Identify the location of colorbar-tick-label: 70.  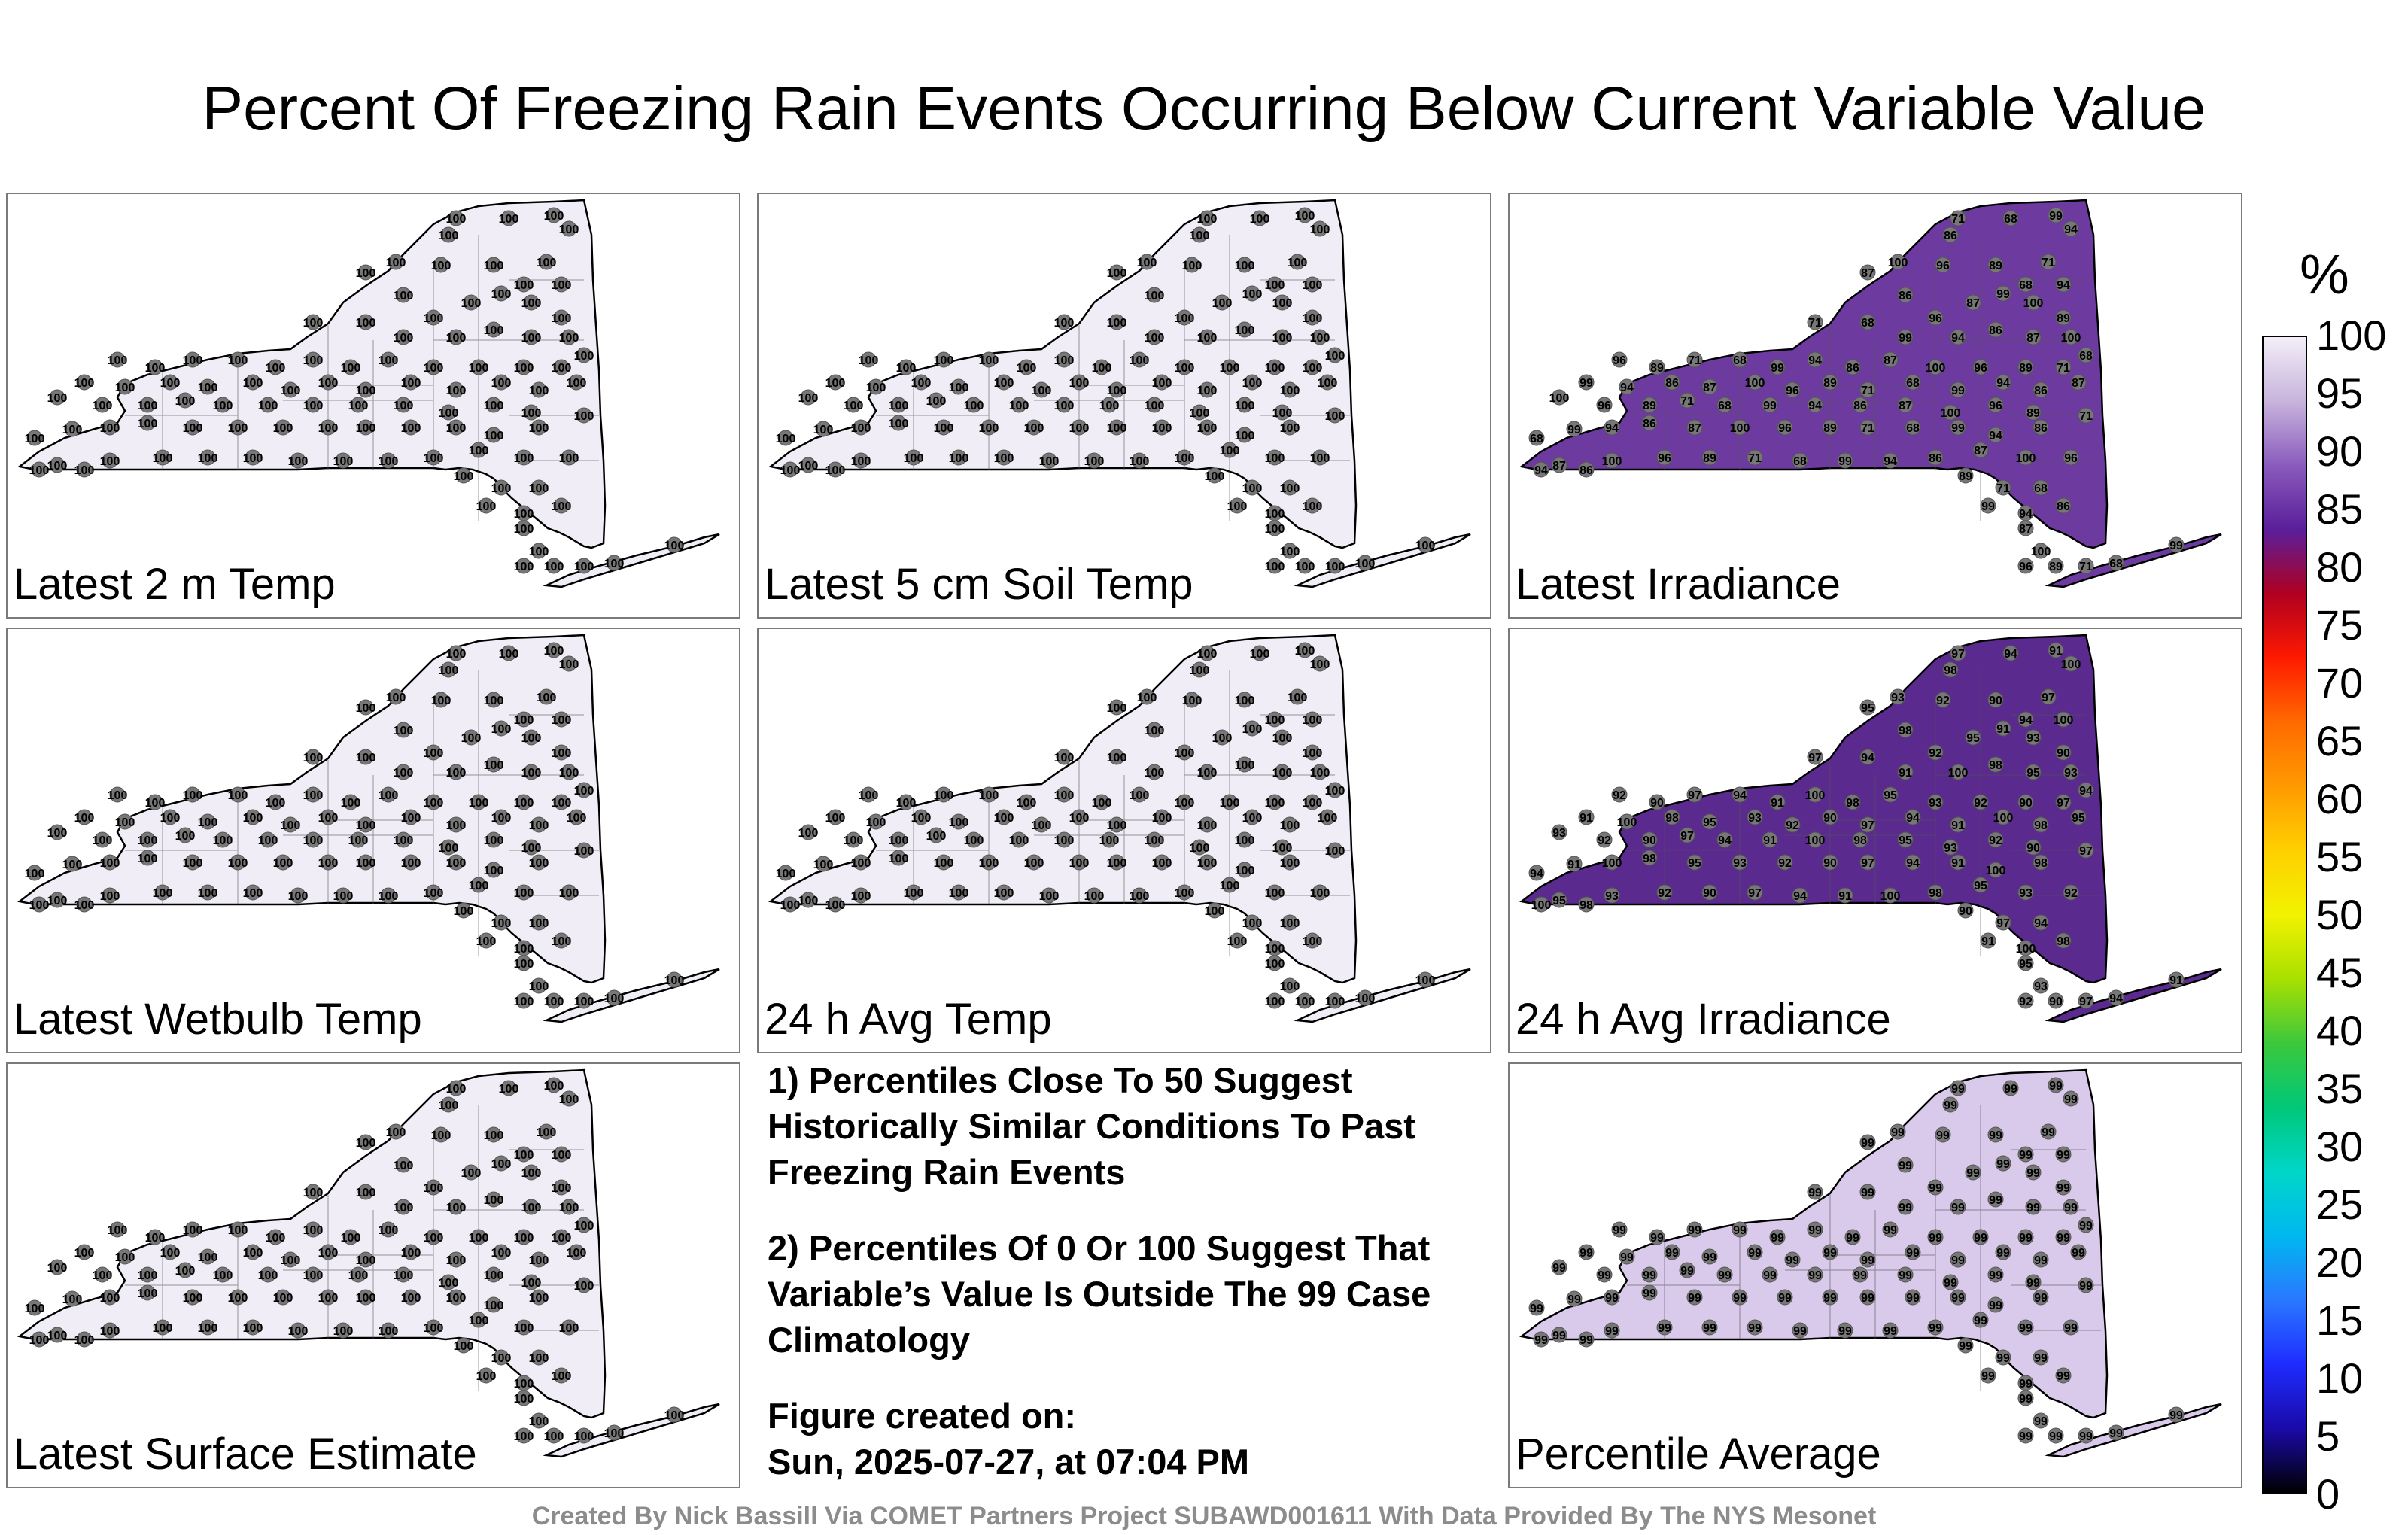
(2340, 683).